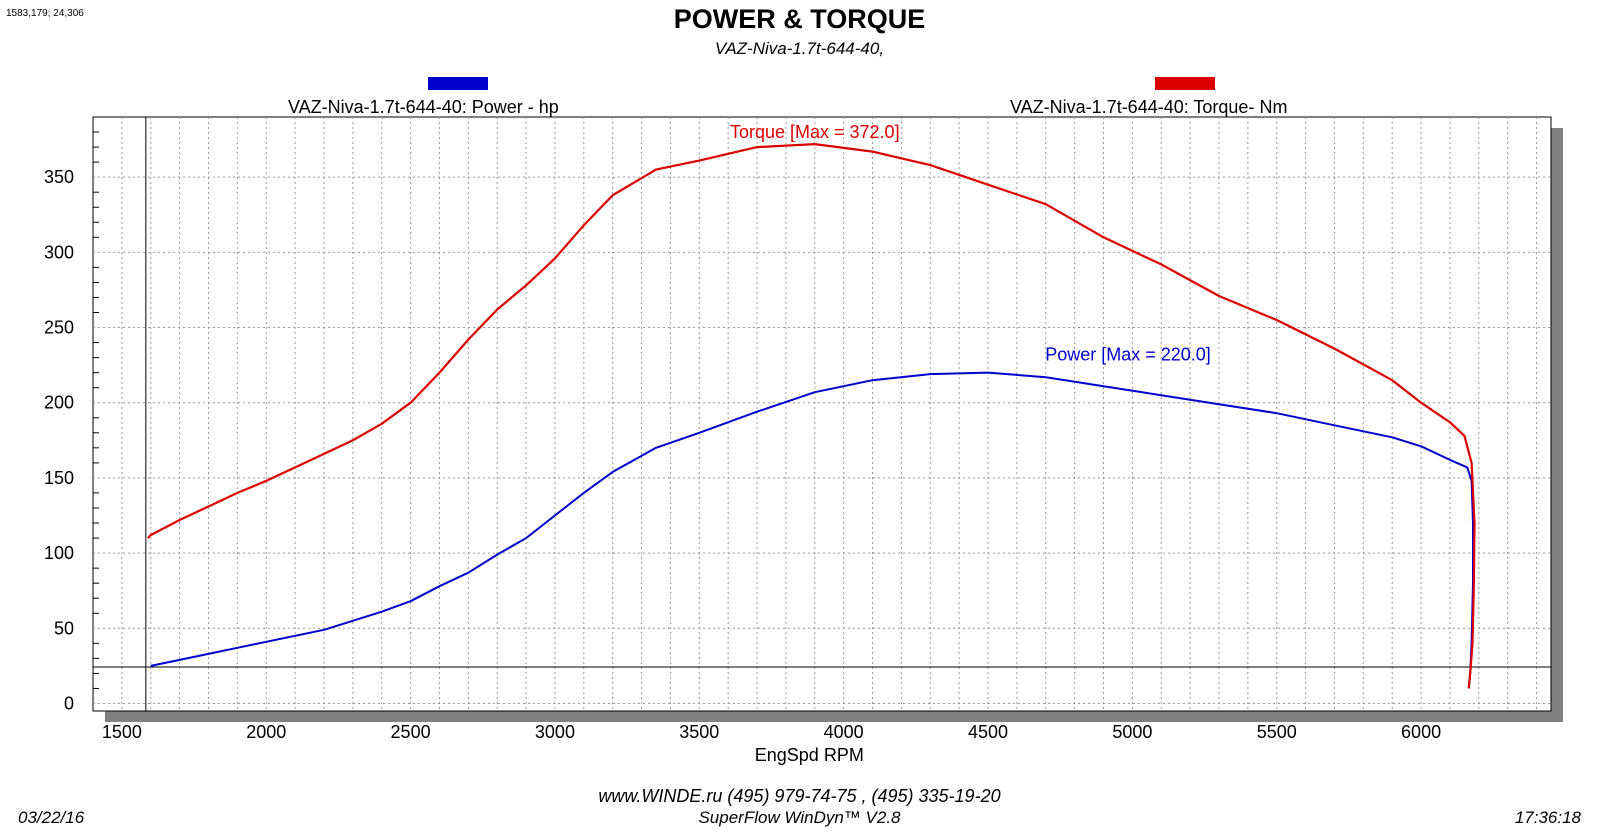 This screenshot has height=833, width=1599. What do you see at coordinates (815, 132) in the screenshot?
I see `torque-max-annotation: Torque [Max = 372.0]` at bounding box center [815, 132].